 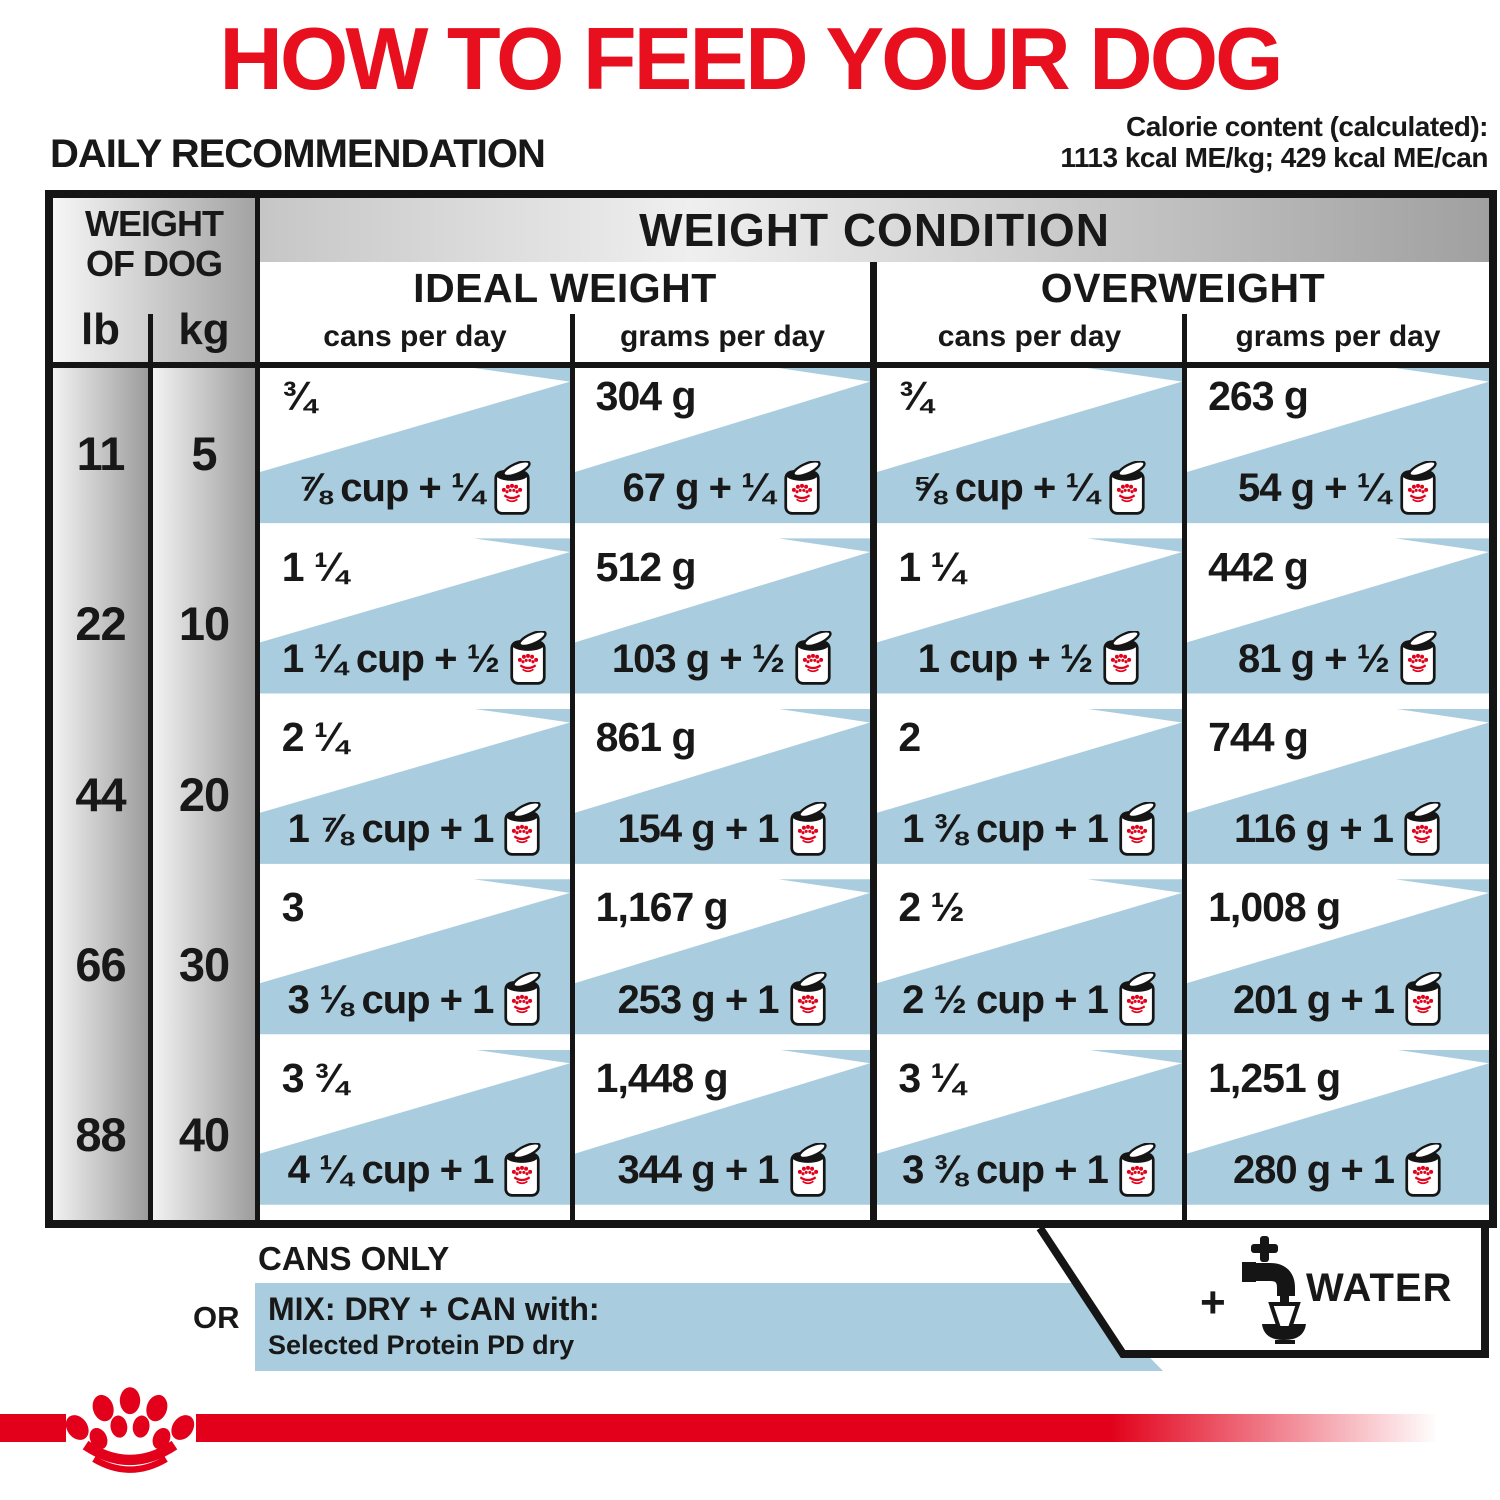 What do you see at coordinates (204, 1135) in the screenshot?
I see `weight-kg-value: 40` at bounding box center [204, 1135].